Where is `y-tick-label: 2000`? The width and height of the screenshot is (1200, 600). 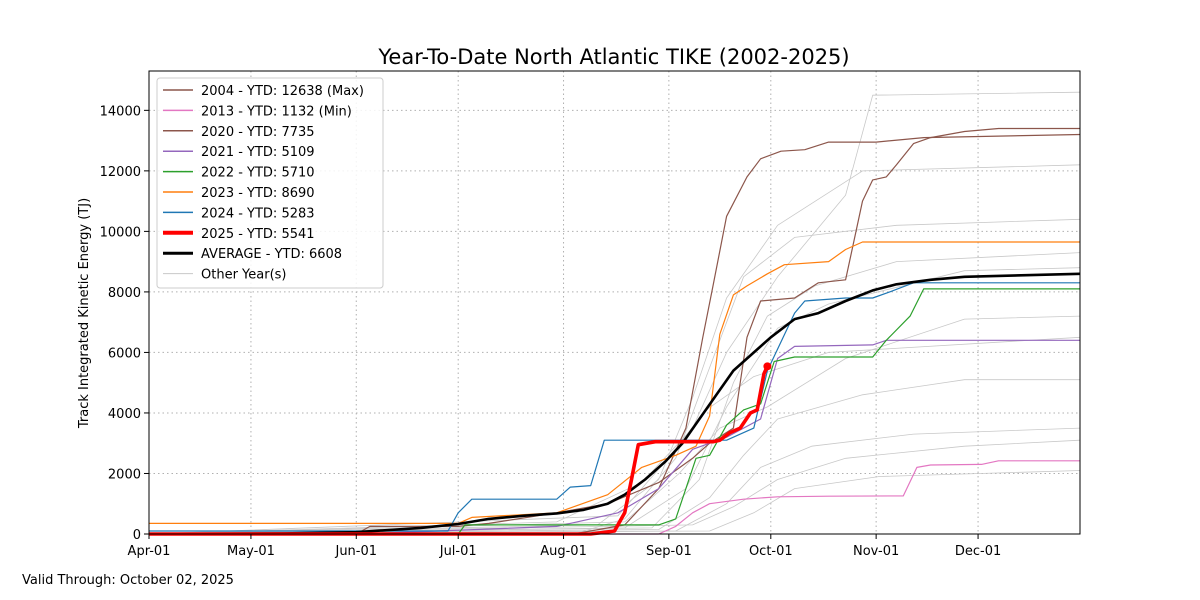 y-tick-label: 2000 is located at coordinates (124, 474).